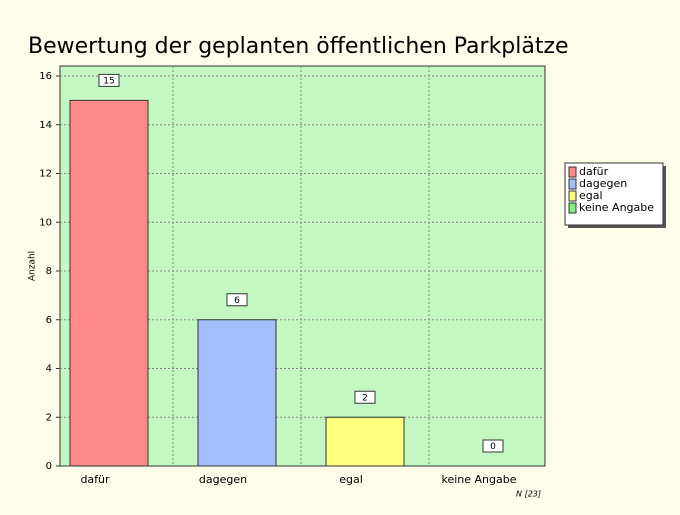 This screenshot has width=680, height=515. I want to click on legend-label: keine Angabe, so click(616, 207).